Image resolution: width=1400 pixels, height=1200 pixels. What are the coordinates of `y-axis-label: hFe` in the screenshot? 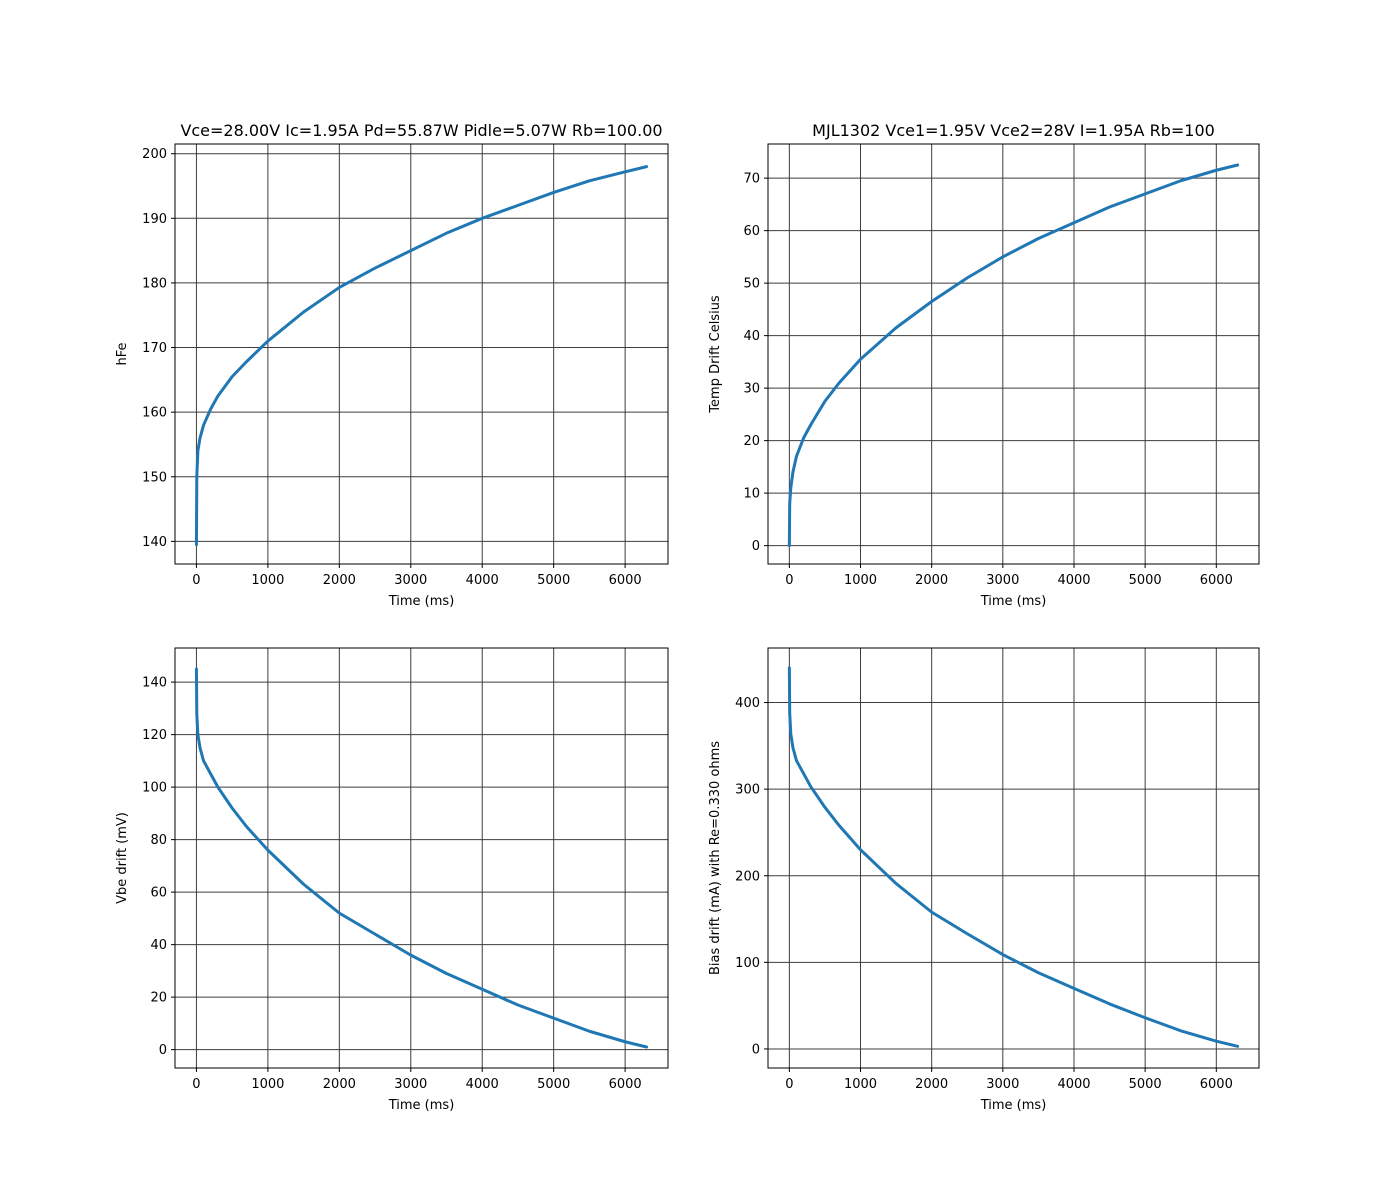 It's located at (122, 353).